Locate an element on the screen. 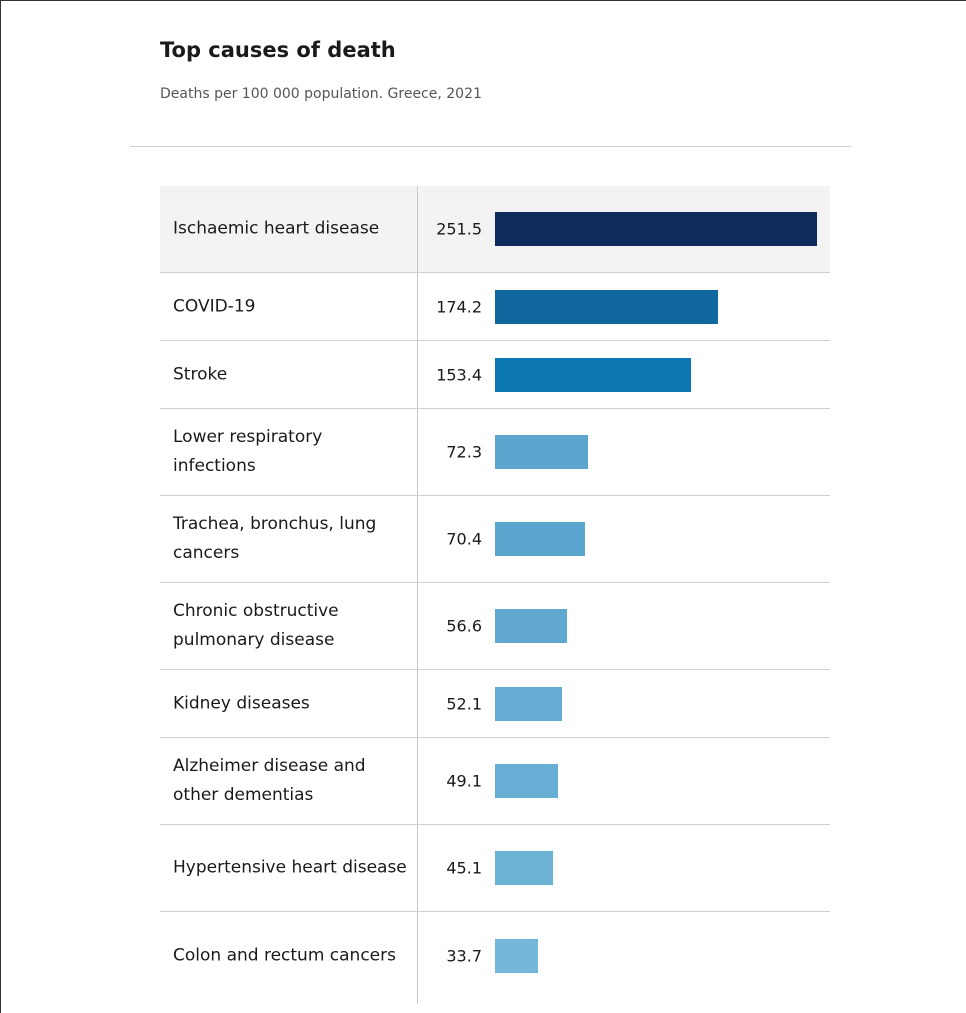 This screenshot has width=966, height=1013. category-label: COVID-19 is located at coordinates (214, 306).